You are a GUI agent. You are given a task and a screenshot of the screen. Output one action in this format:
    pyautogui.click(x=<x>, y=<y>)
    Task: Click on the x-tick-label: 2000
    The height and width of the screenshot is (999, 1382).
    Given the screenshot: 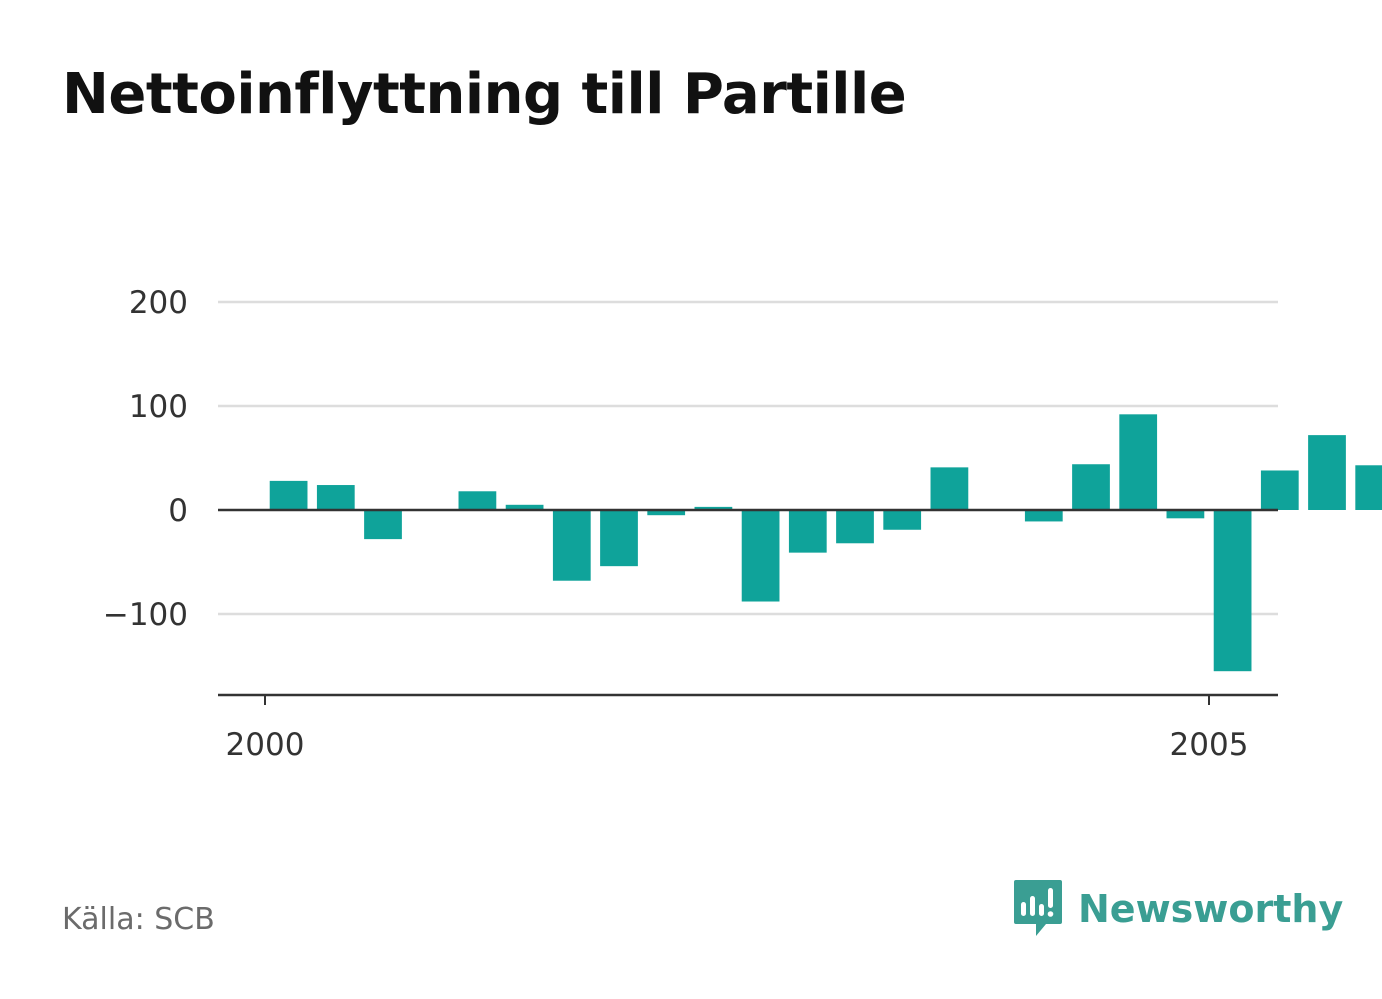 What is the action you would take?
    pyautogui.click(x=265, y=745)
    